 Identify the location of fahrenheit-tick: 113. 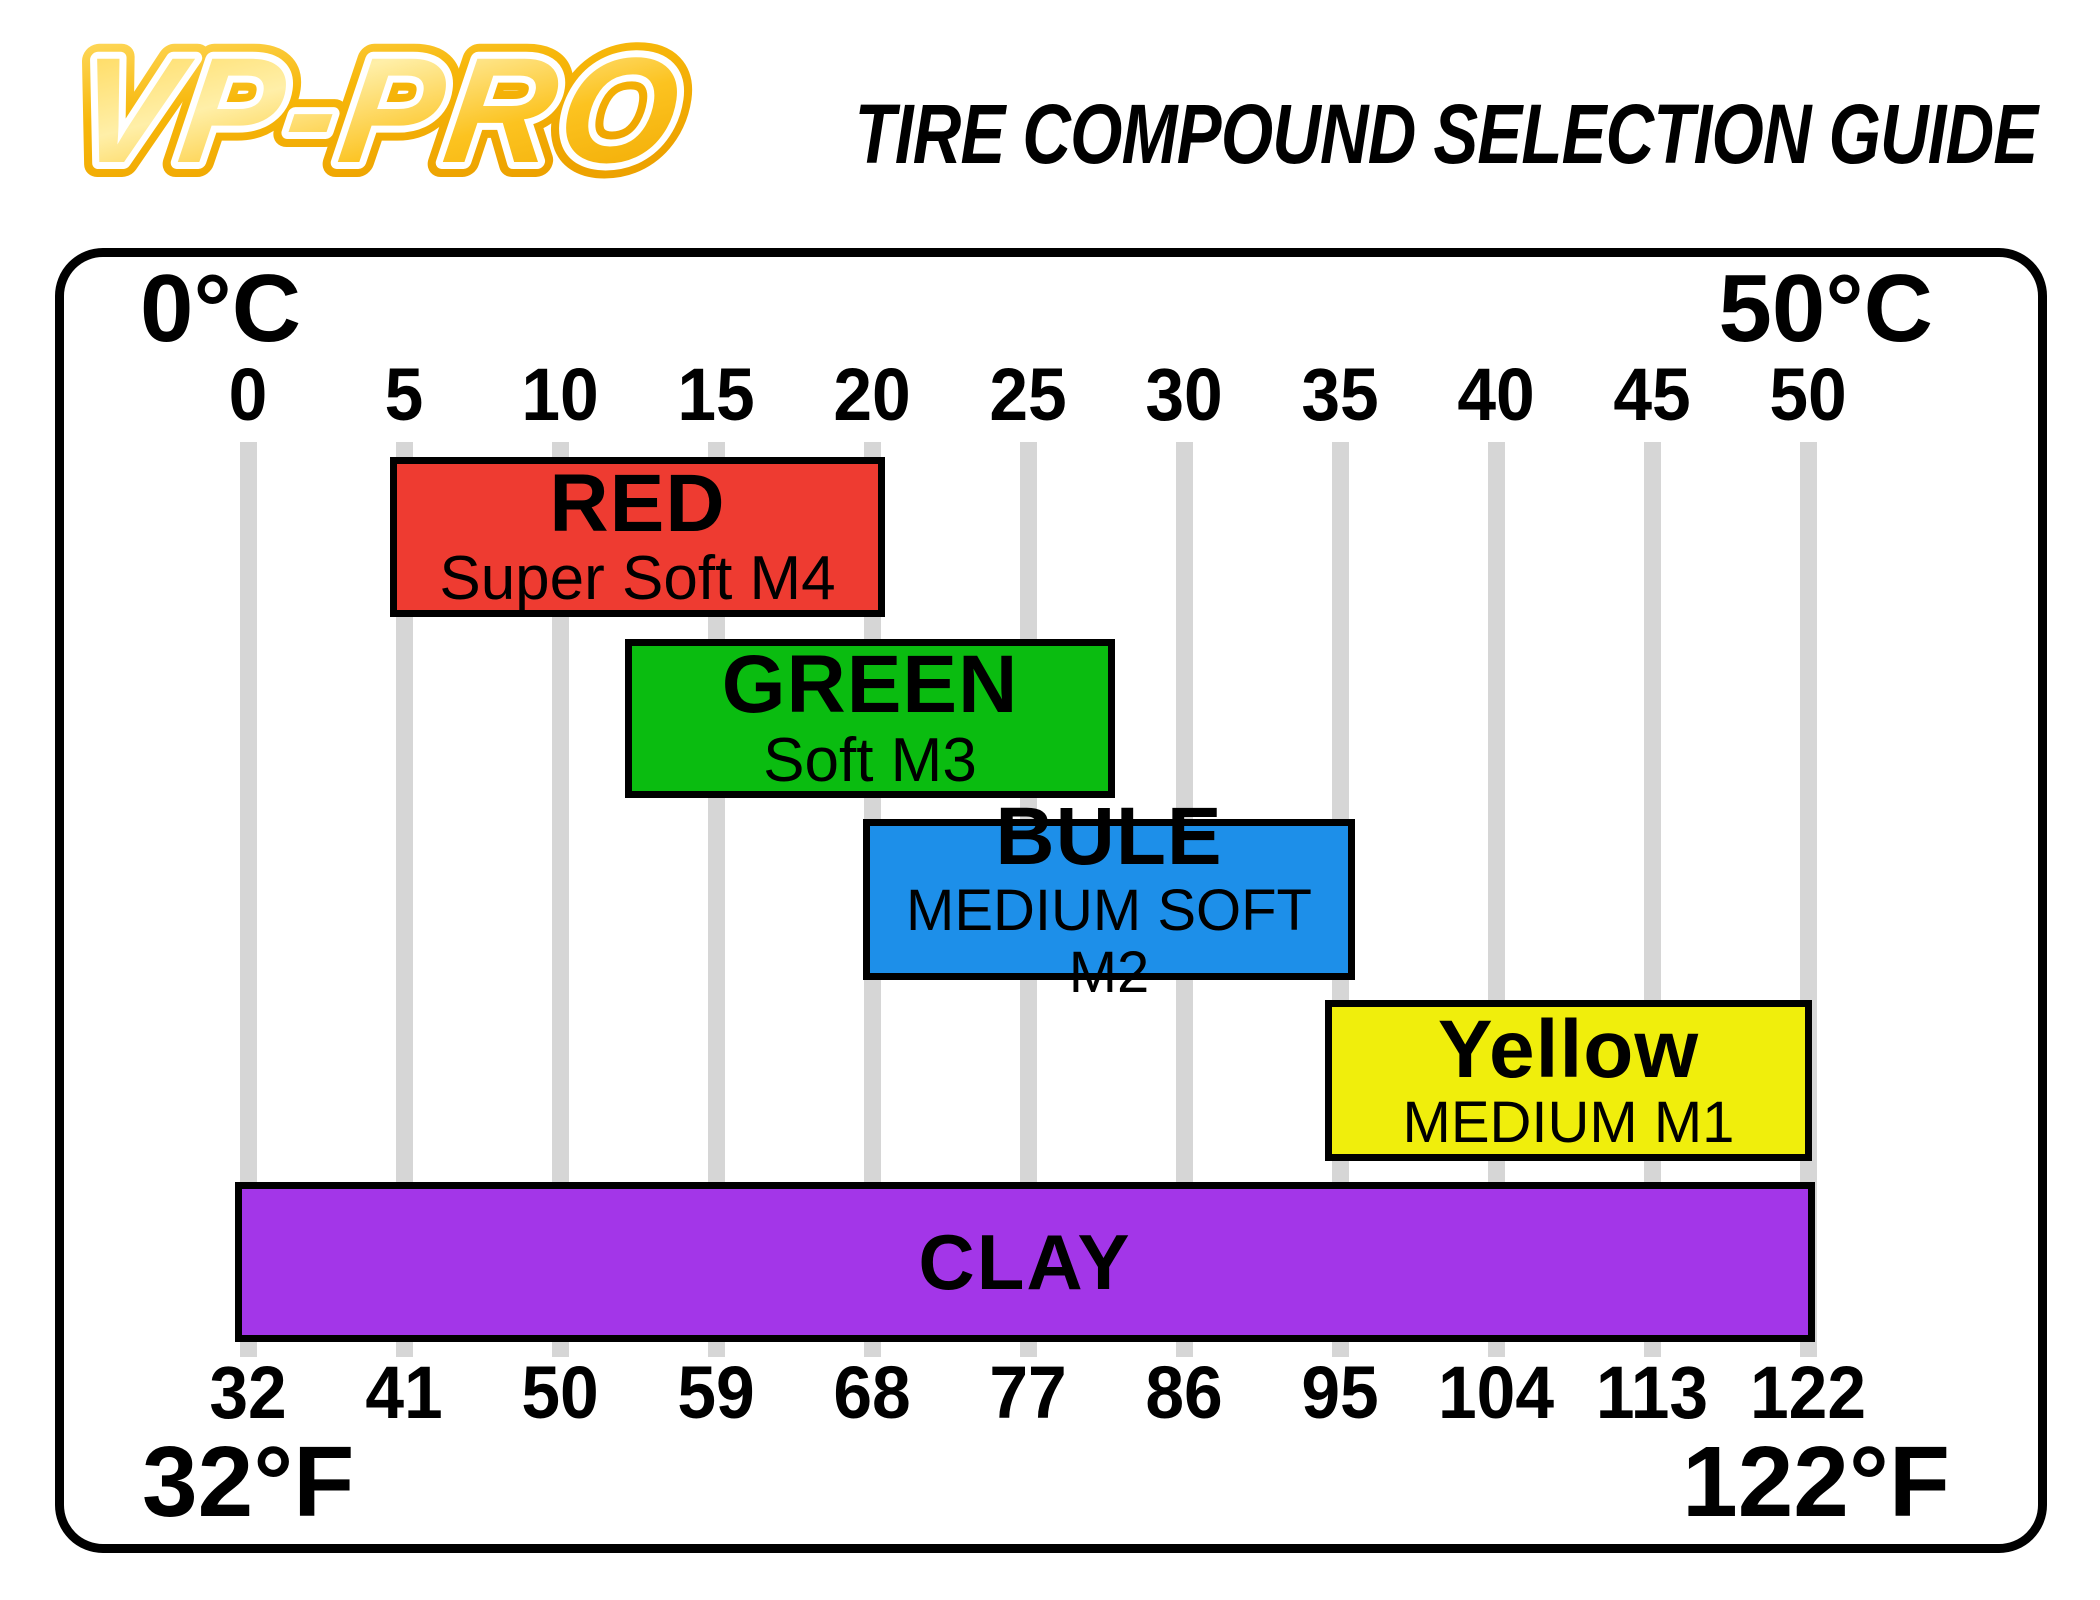
(1652, 1392).